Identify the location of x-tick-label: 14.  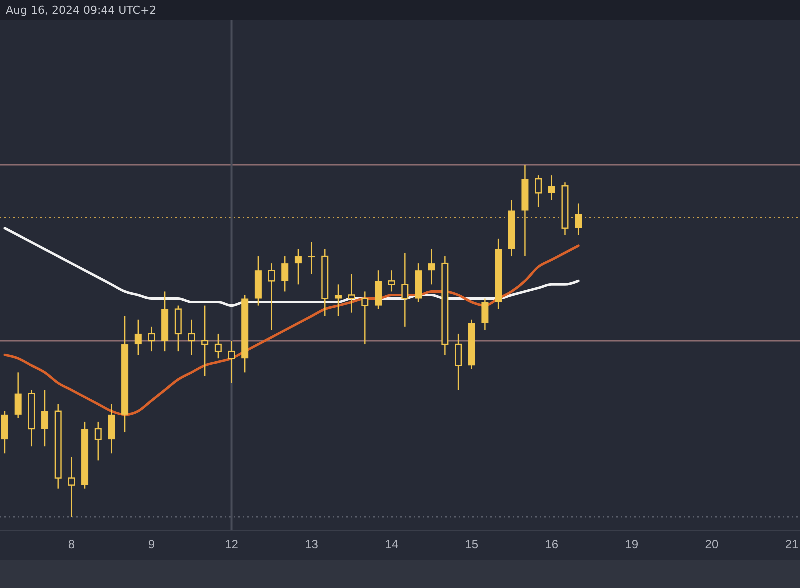
(392, 545).